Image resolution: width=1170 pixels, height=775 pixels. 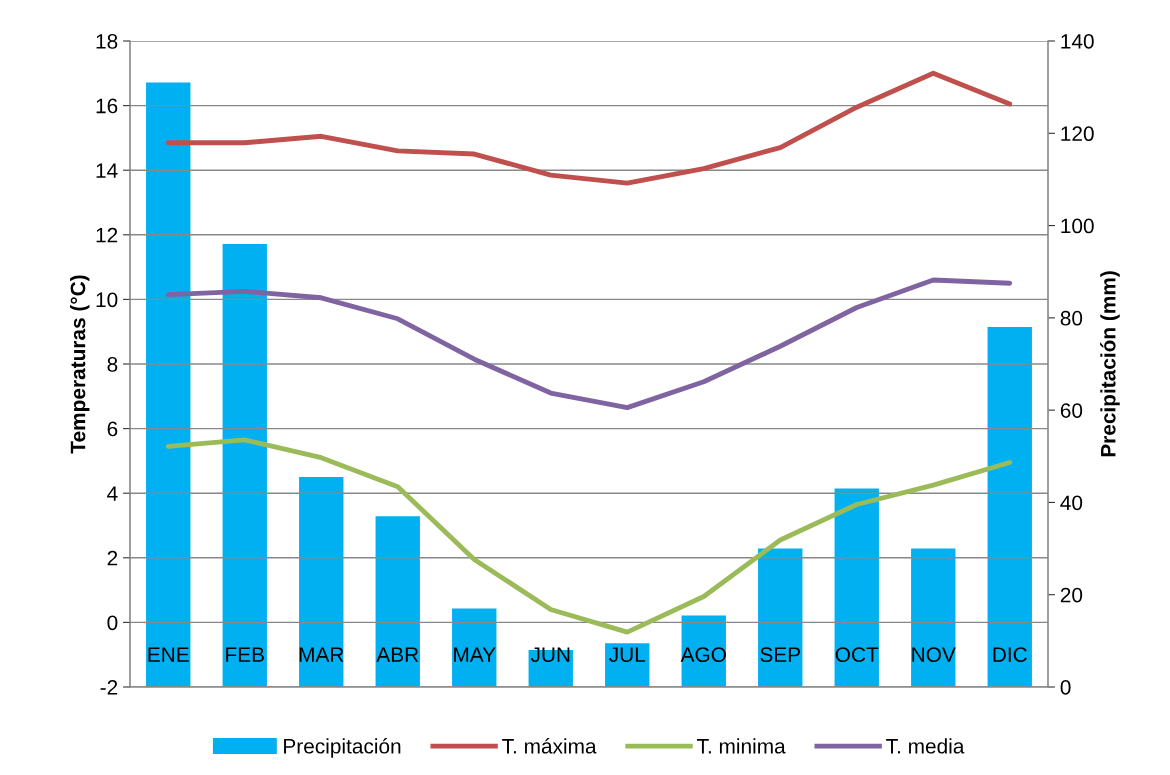 What do you see at coordinates (1077, 134) in the screenshot?
I see `y2-tick-label: 120` at bounding box center [1077, 134].